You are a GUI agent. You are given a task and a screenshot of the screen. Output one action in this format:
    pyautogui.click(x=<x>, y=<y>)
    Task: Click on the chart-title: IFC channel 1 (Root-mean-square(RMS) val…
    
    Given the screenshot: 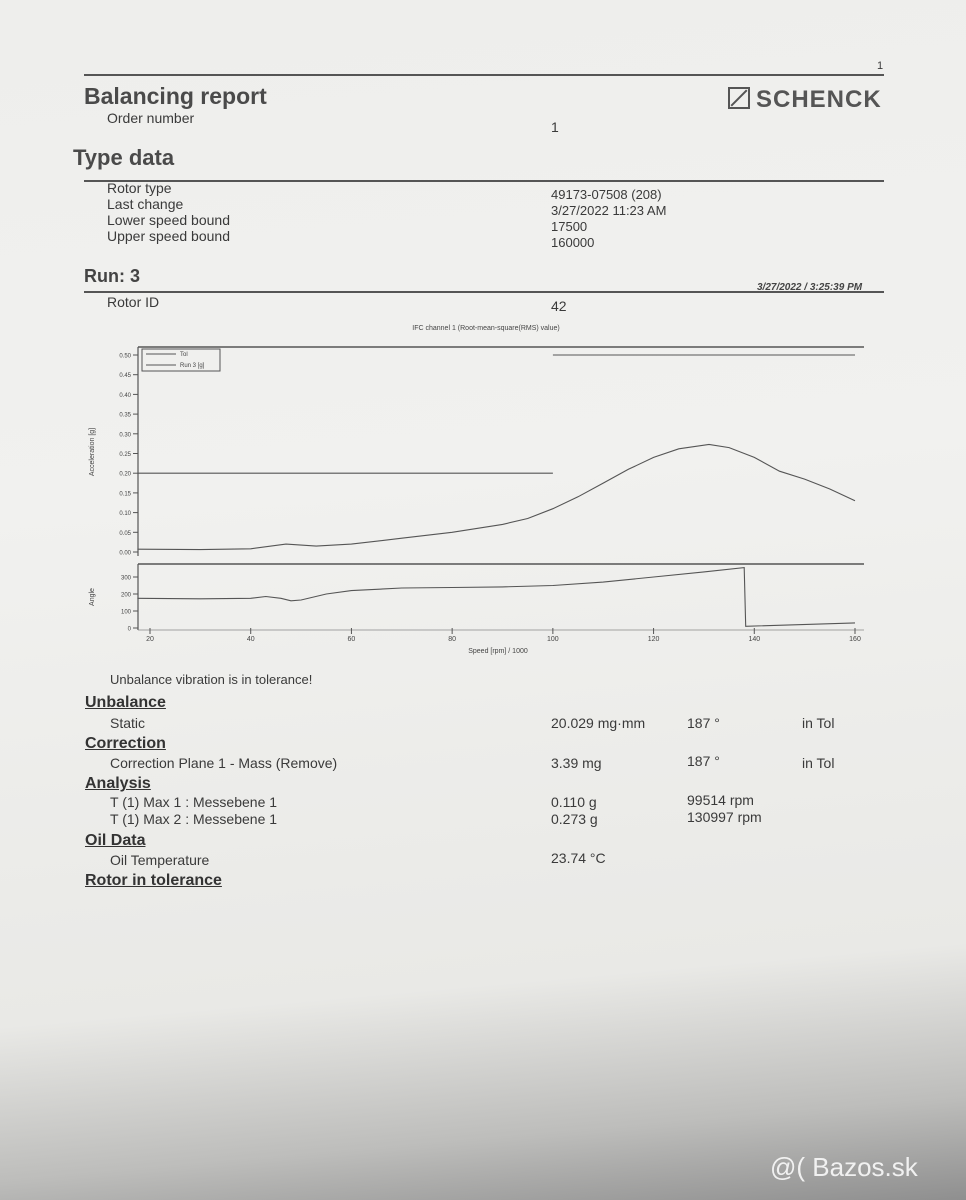 What is the action you would take?
    pyautogui.click(x=485, y=328)
    